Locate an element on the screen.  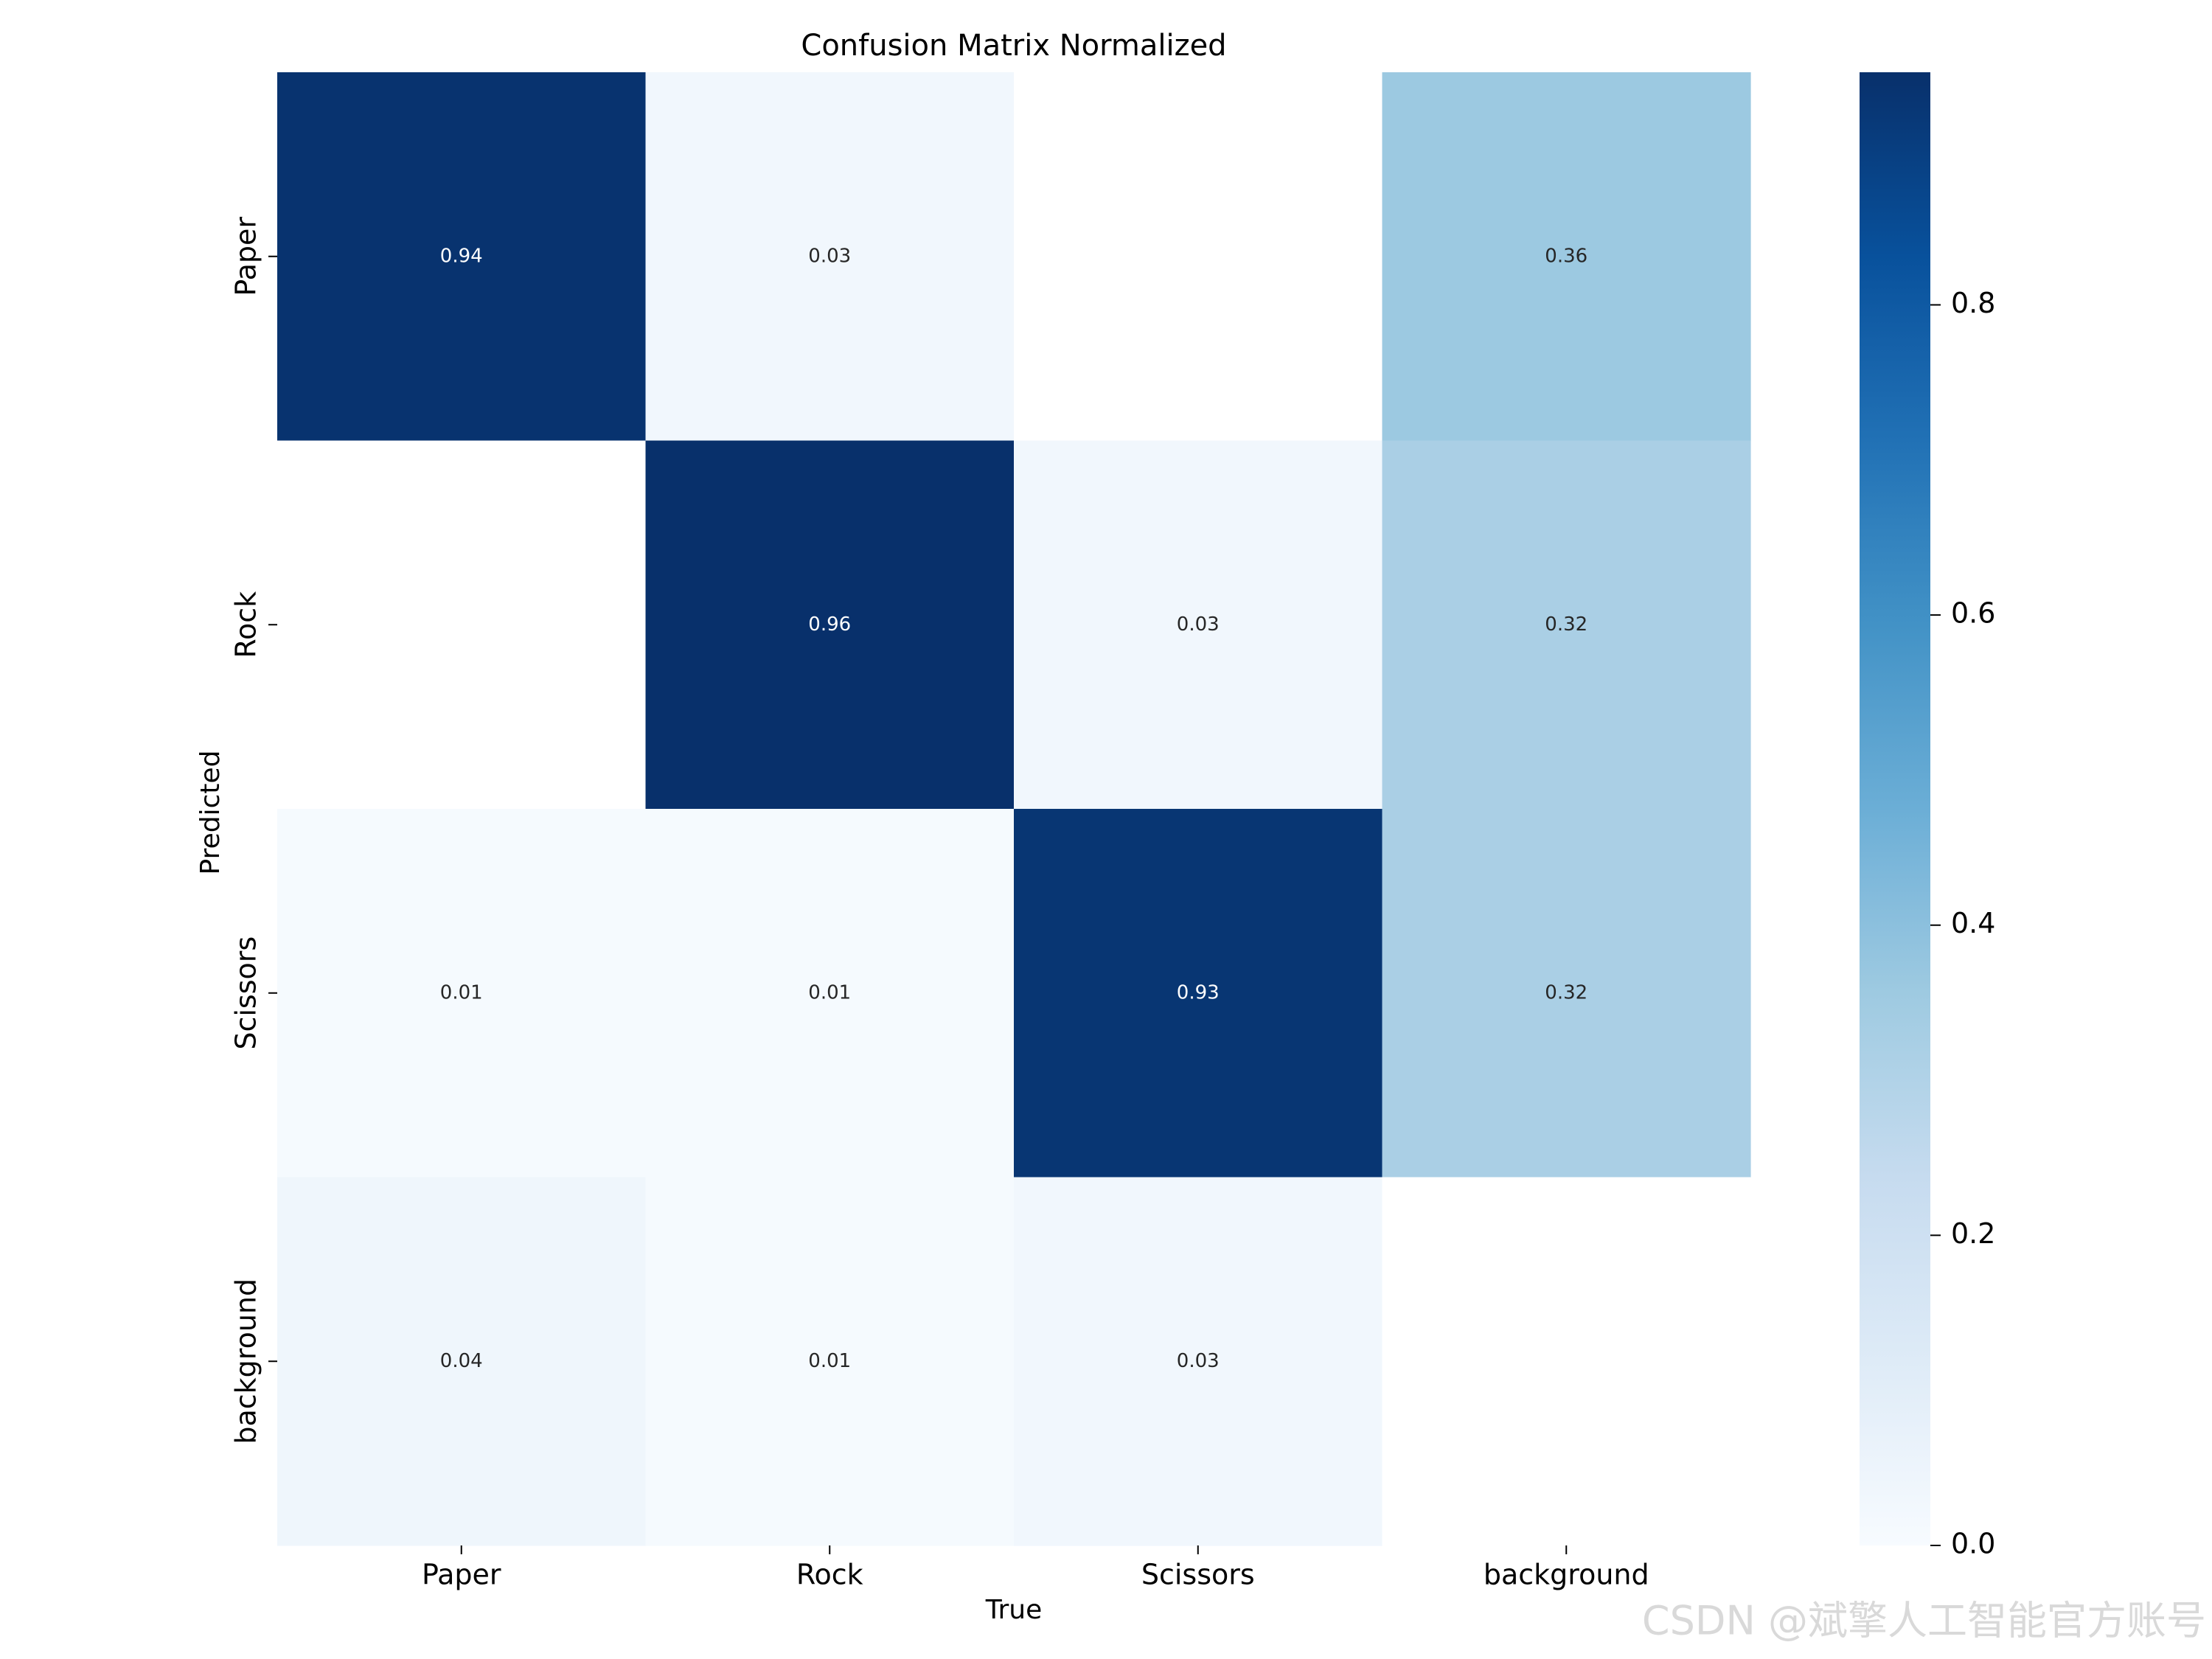
heatmap-cell-Scissors-background is located at coordinates (1566, 993).